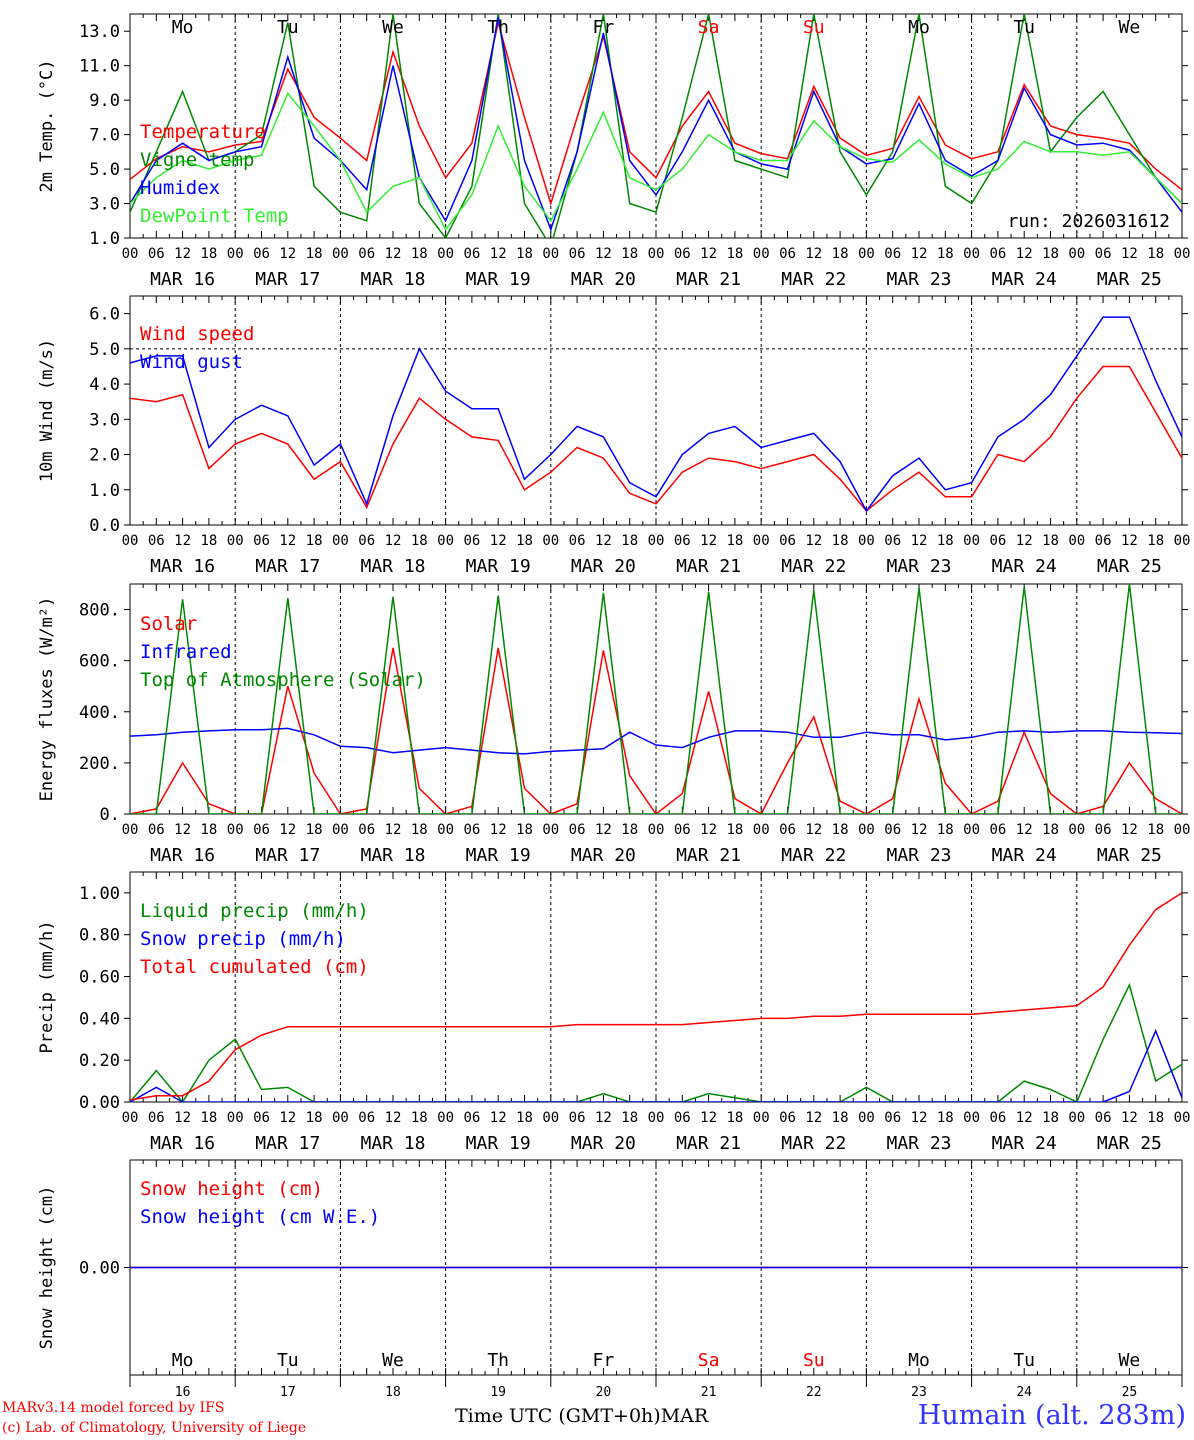 The image size is (1194, 1440). Describe the element at coordinates (203, 132) in the screenshot. I see `legend-entry: Temperature` at that location.